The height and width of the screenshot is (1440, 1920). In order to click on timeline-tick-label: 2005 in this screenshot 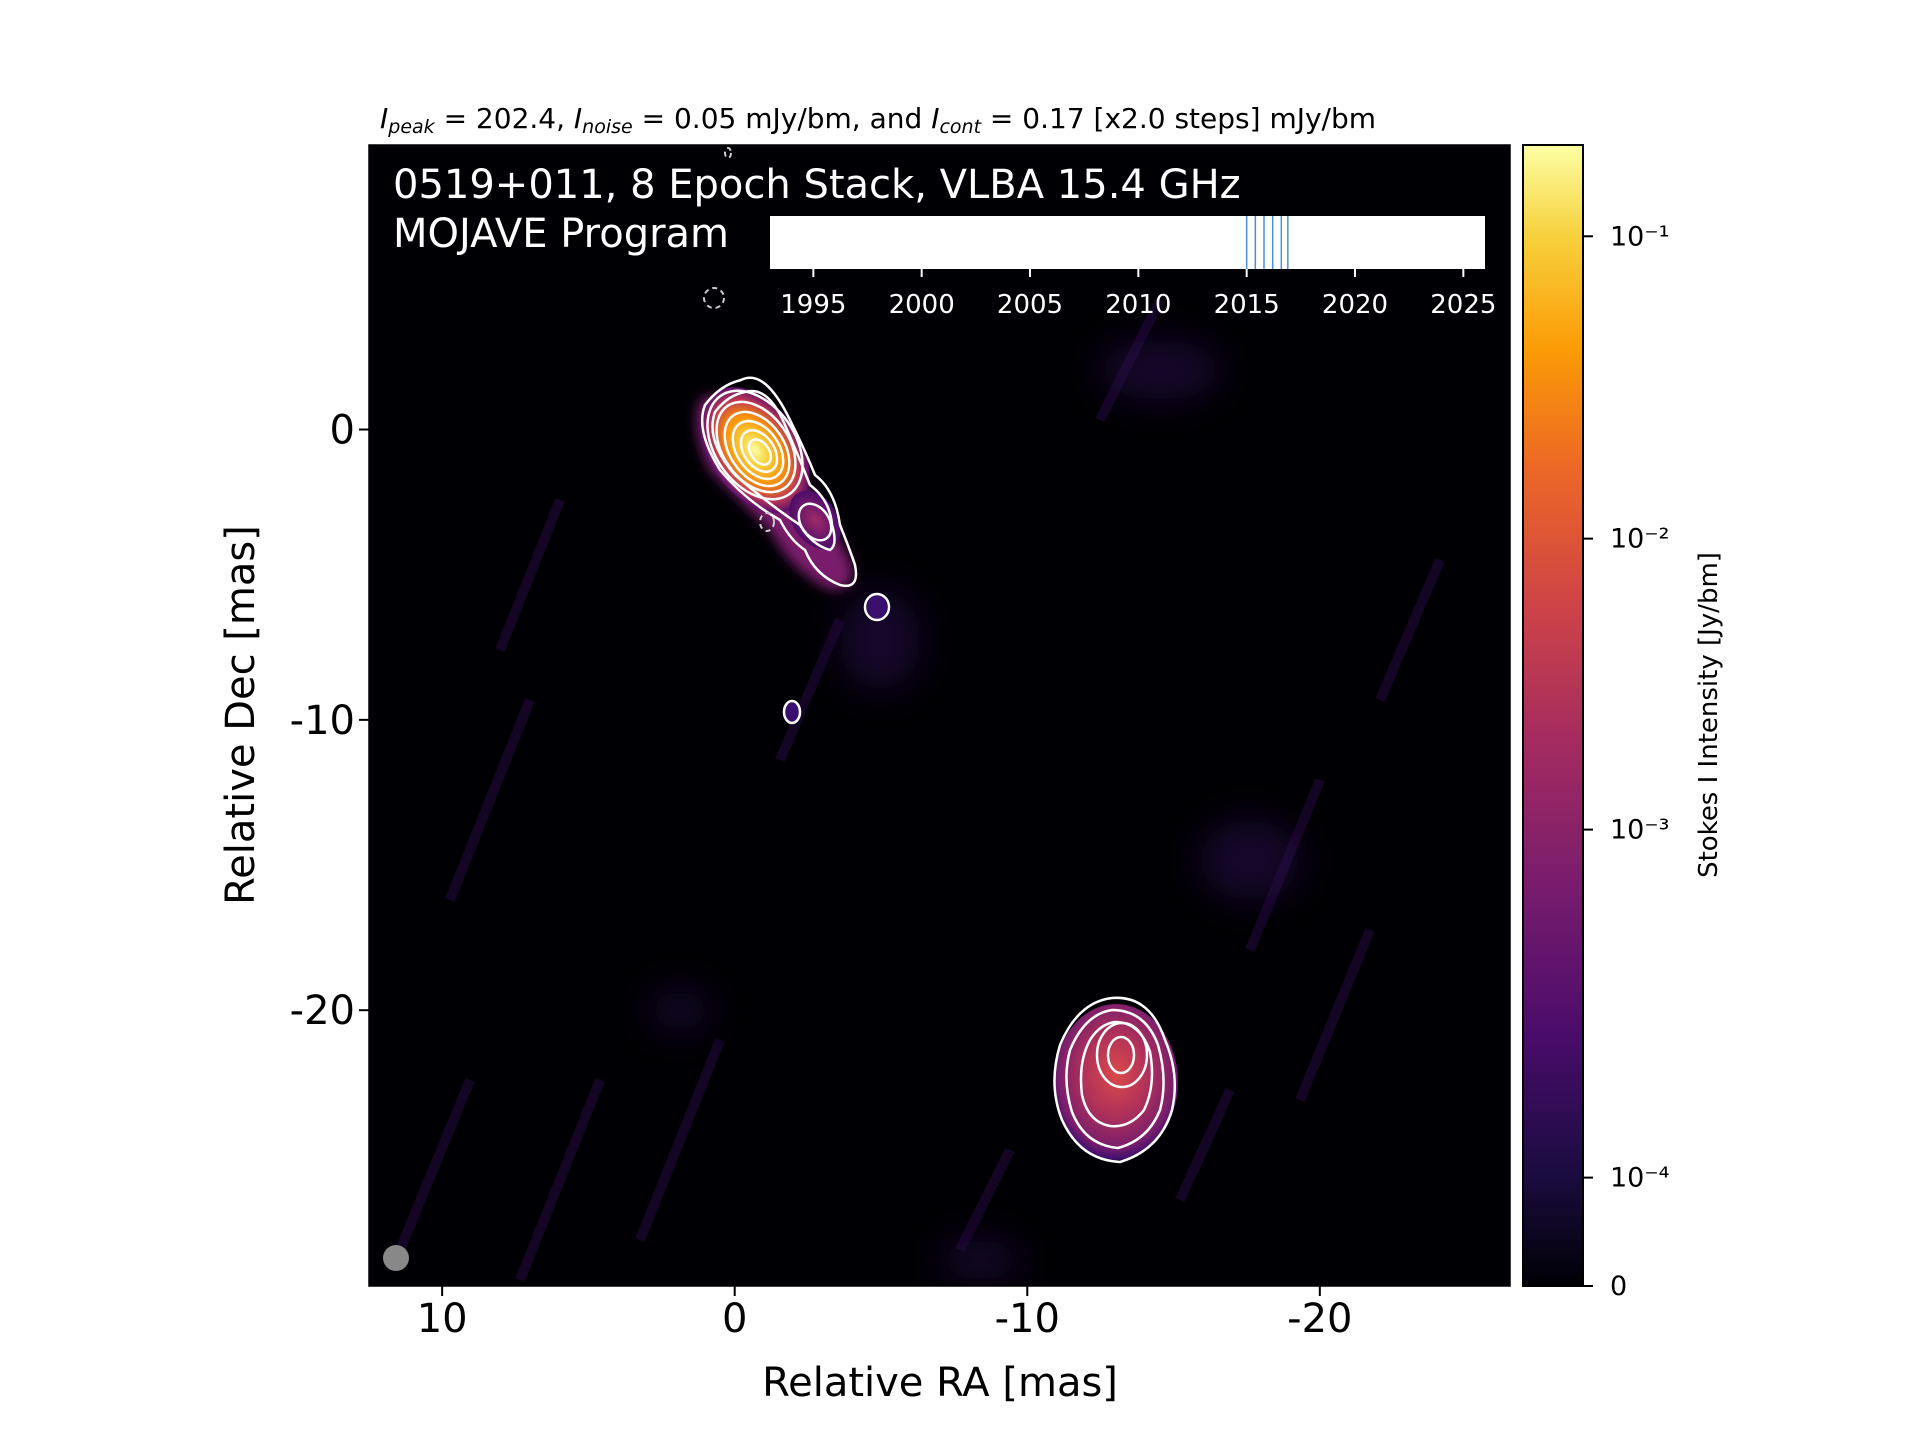, I will do `click(1030, 305)`.